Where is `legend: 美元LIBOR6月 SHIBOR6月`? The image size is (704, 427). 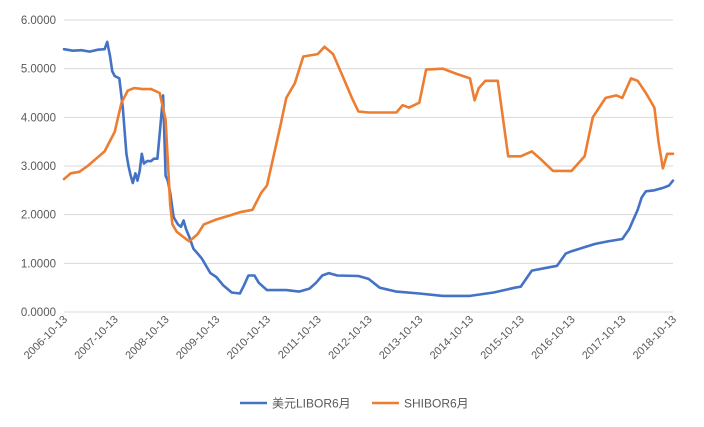 legend: 美元LIBOR6月 SHIBOR6月 is located at coordinates (354, 404).